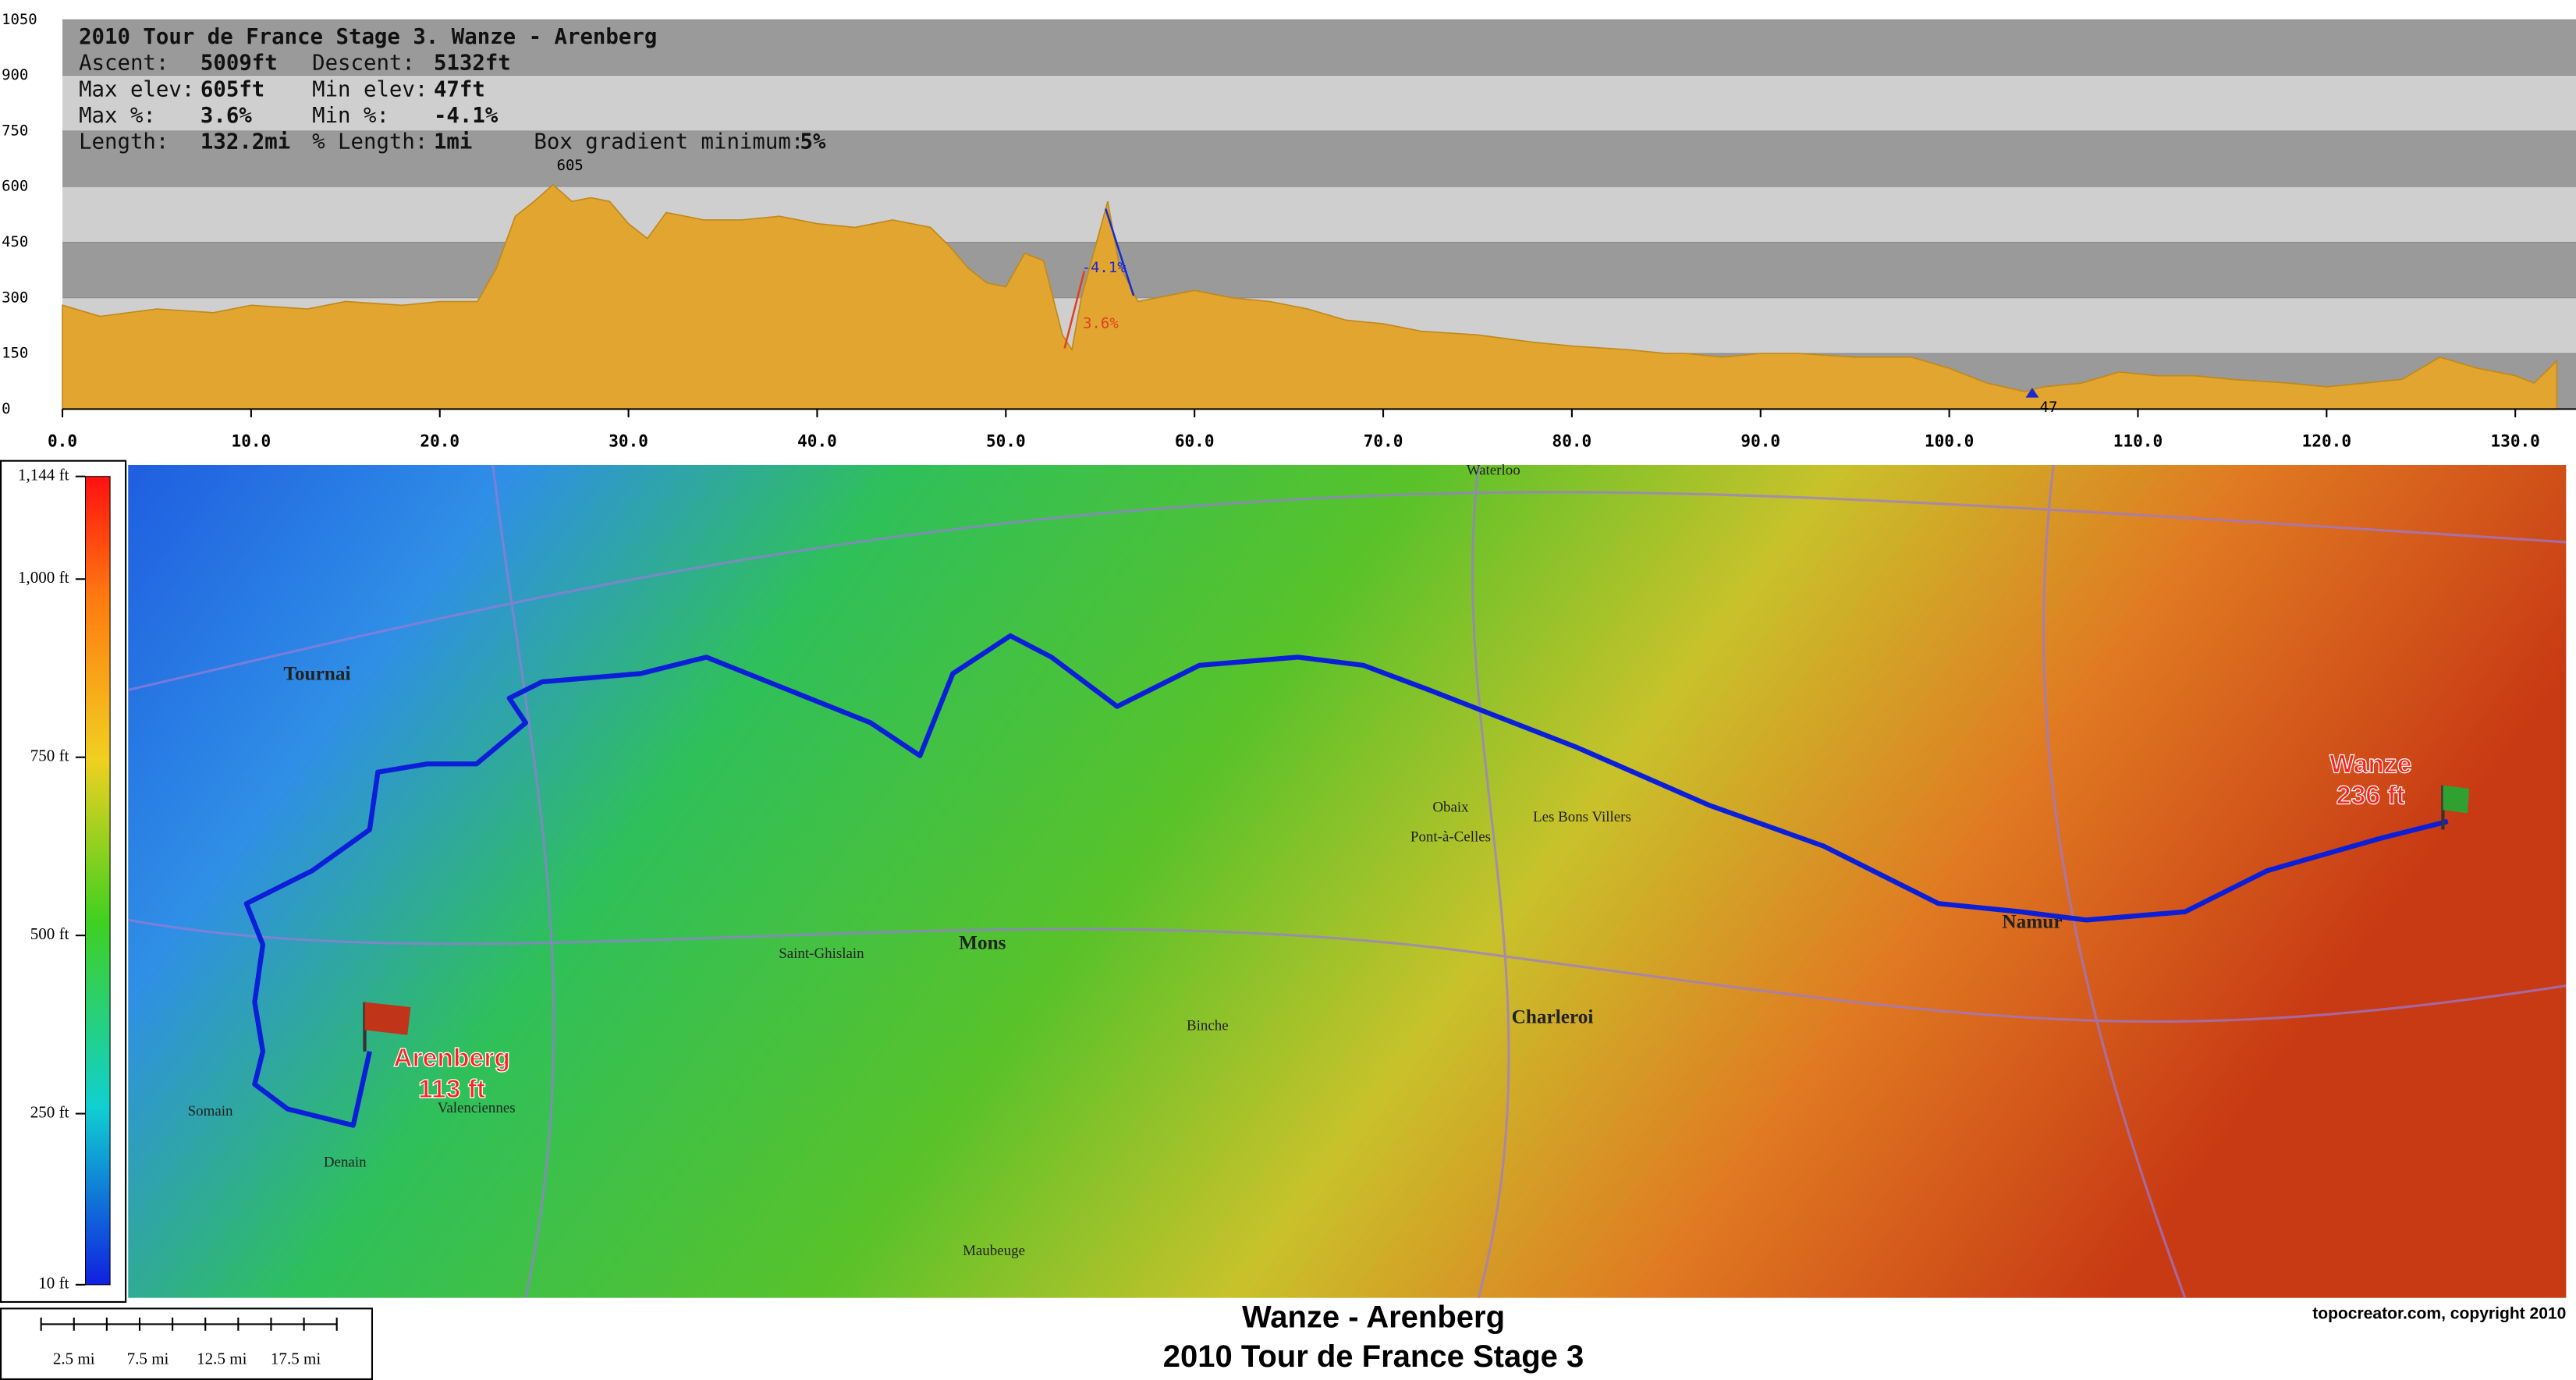  Describe the element at coordinates (187, 1343) in the screenshot. I see `scale-bar: 2.5 mi 7.5 mi 12.5 mi 17.5 mi` at that location.